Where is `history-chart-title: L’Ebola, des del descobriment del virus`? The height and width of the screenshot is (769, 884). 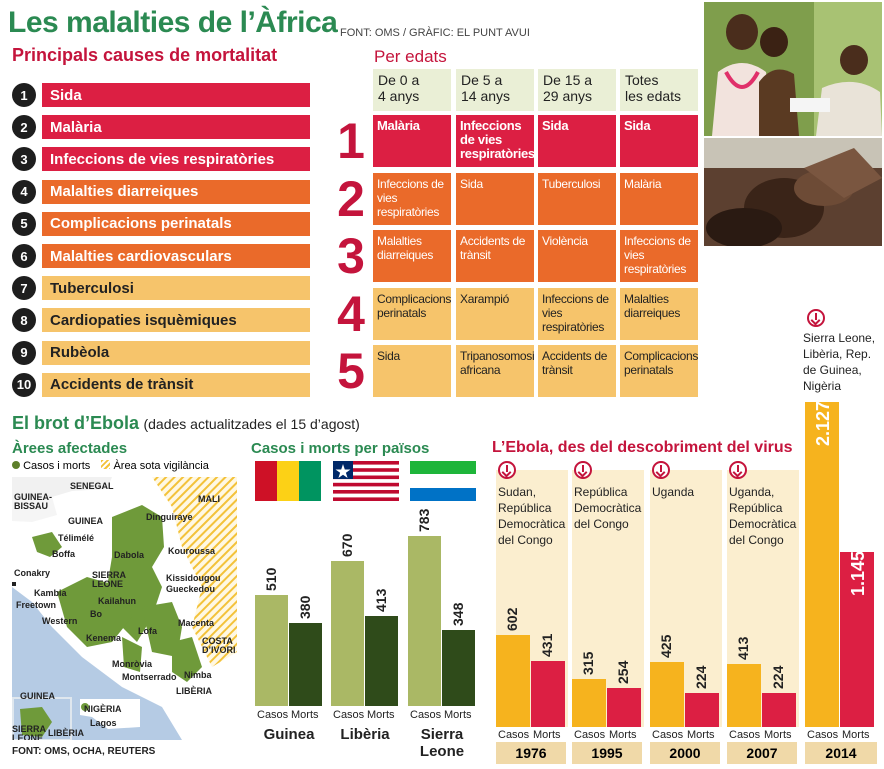 history-chart-title: L’Ebola, des del descobriment del virus is located at coordinates (642, 447).